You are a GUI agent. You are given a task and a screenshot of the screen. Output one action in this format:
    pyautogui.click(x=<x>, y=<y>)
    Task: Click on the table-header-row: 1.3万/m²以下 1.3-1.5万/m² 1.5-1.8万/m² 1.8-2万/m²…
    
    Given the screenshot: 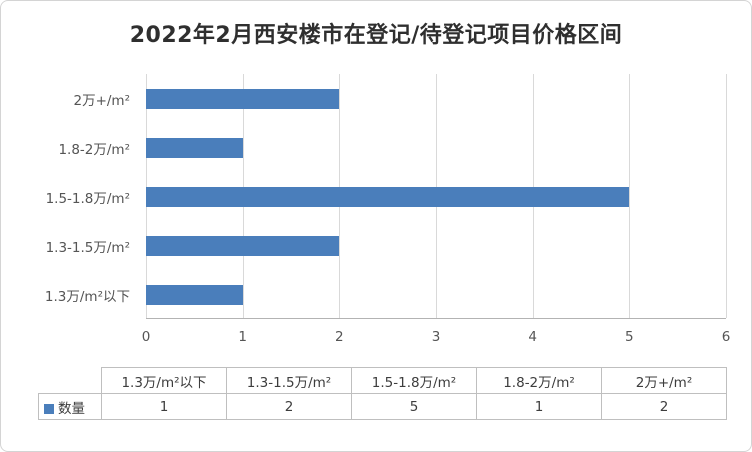 What is the action you would take?
    pyautogui.click(x=383, y=380)
    